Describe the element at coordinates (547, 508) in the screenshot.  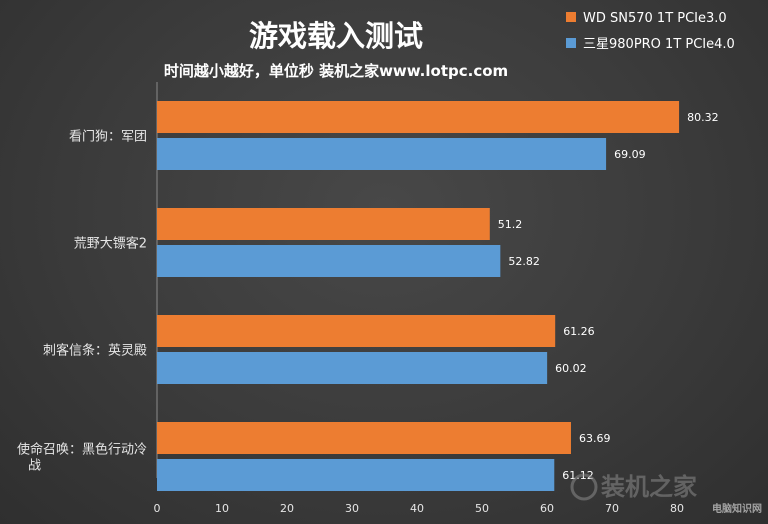
I see `x-tick-label: 60` at that location.